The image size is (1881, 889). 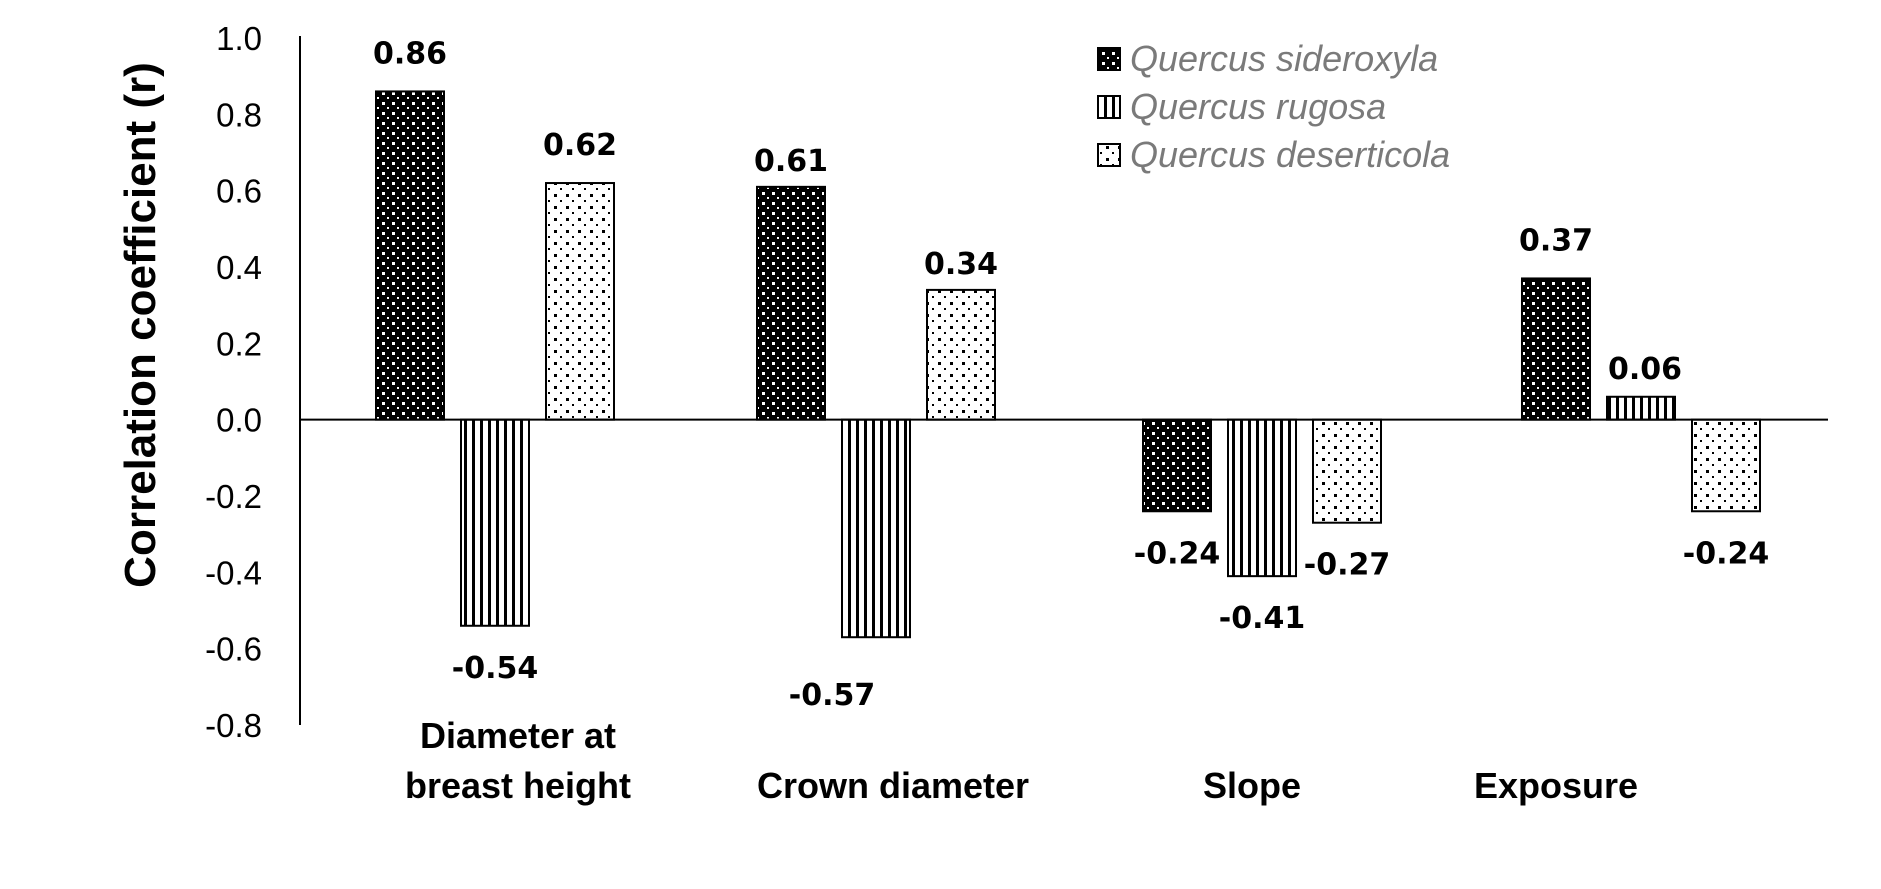 What do you see at coordinates (140, 325) in the screenshot?
I see `y-axis-label: Correlation coefficient (r)` at bounding box center [140, 325].